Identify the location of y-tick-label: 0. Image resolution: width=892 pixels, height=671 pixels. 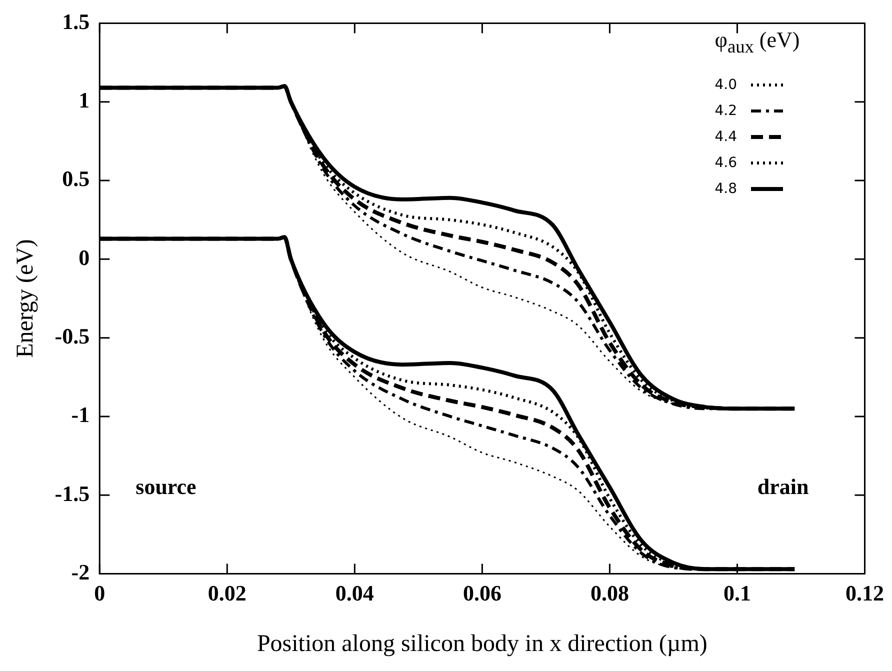
(84, 257).